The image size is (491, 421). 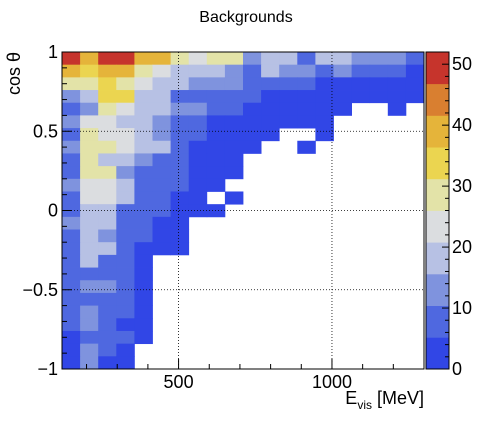 I want to click on x-tick-label: 1000, so click(x=332, y=382).